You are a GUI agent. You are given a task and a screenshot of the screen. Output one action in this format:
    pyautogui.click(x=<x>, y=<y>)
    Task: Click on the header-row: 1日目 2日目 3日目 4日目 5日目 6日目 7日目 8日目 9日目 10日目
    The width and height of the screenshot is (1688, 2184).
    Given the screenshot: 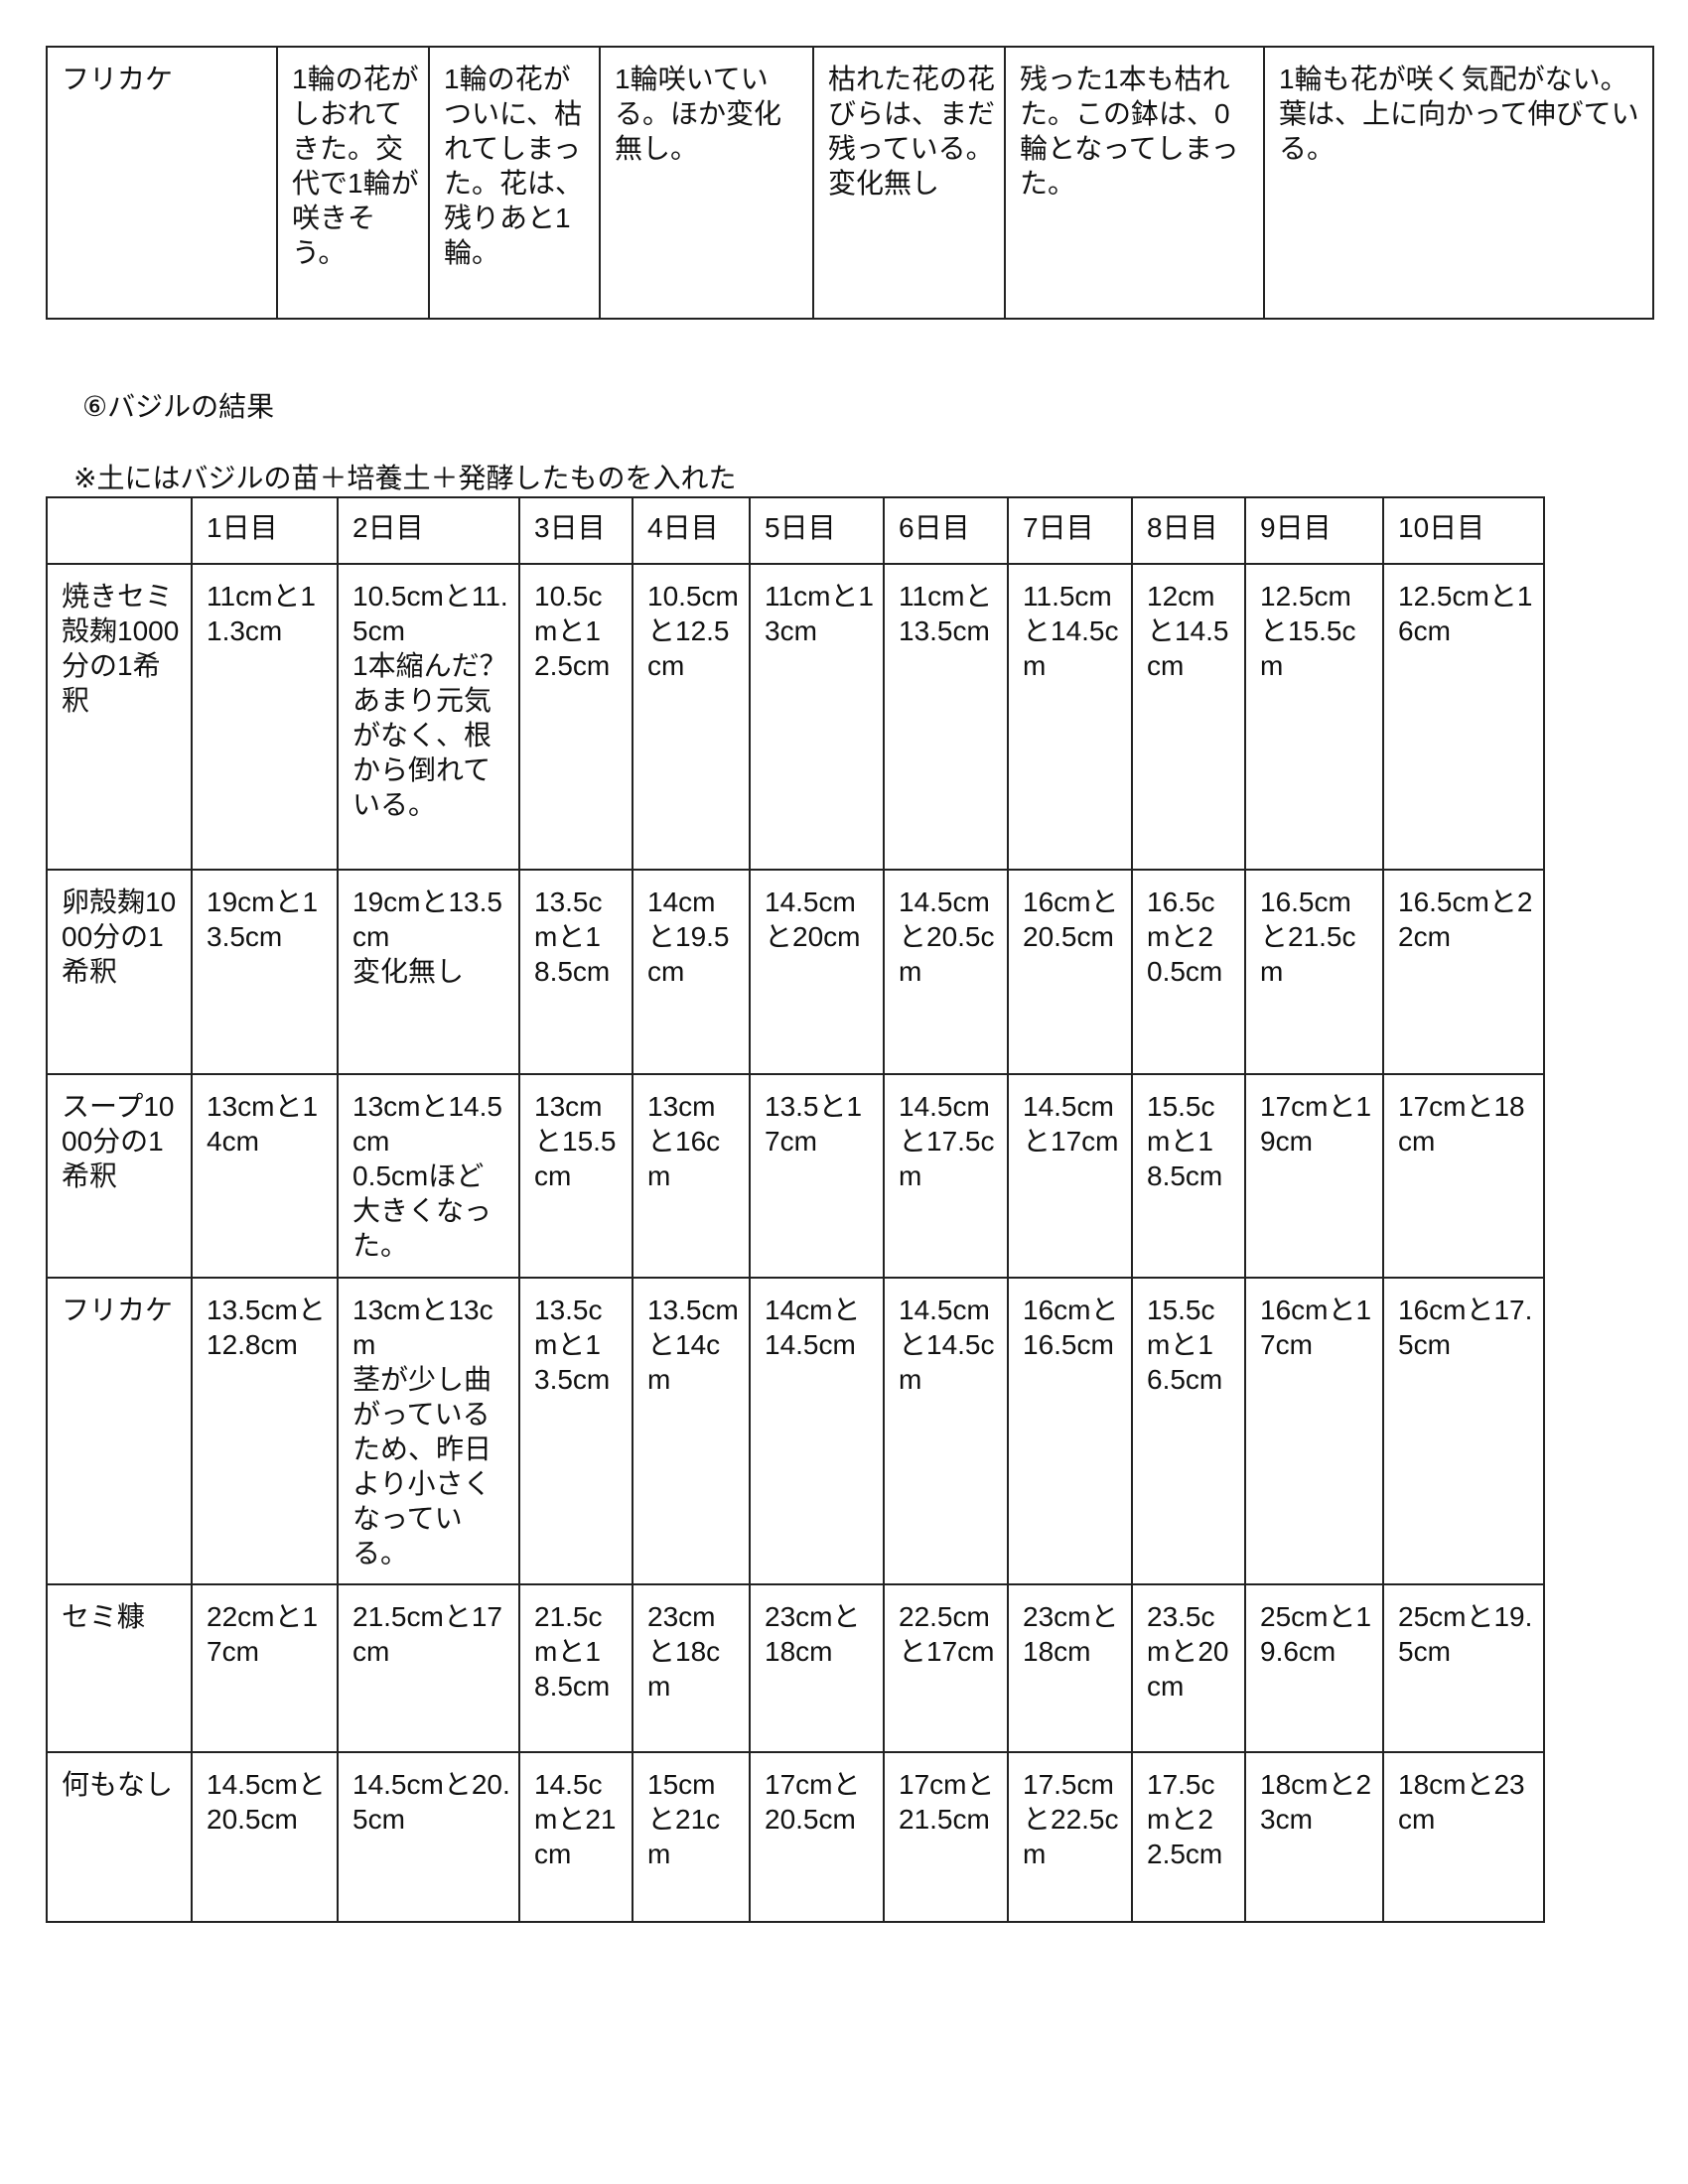 What is the action you would take?
    pyautogui.click(x=795, y=530)
    